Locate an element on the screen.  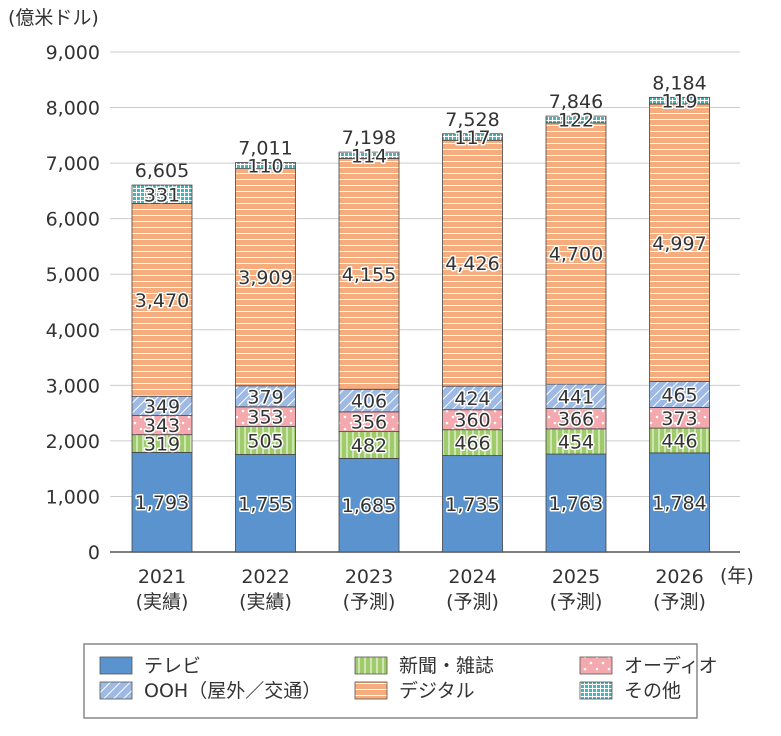
y-tick-label: 2,000 is located at coordinates (73, 442).